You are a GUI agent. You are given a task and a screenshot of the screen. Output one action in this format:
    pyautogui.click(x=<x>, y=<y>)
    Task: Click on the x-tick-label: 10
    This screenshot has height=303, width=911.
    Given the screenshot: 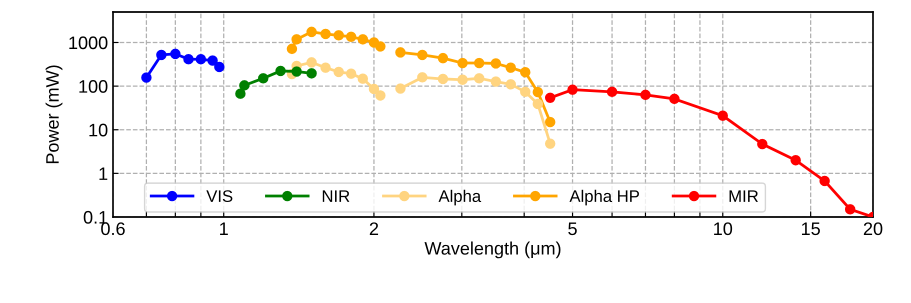 What is the action you would take?
    pyautogui.click(x=723, y=229)
    